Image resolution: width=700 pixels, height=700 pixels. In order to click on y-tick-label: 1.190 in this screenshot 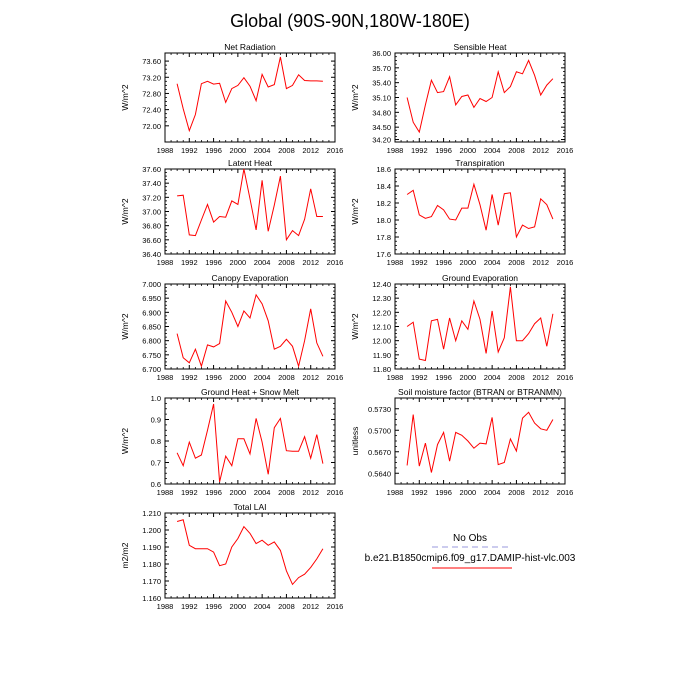, I will do `click(151, 547)`.